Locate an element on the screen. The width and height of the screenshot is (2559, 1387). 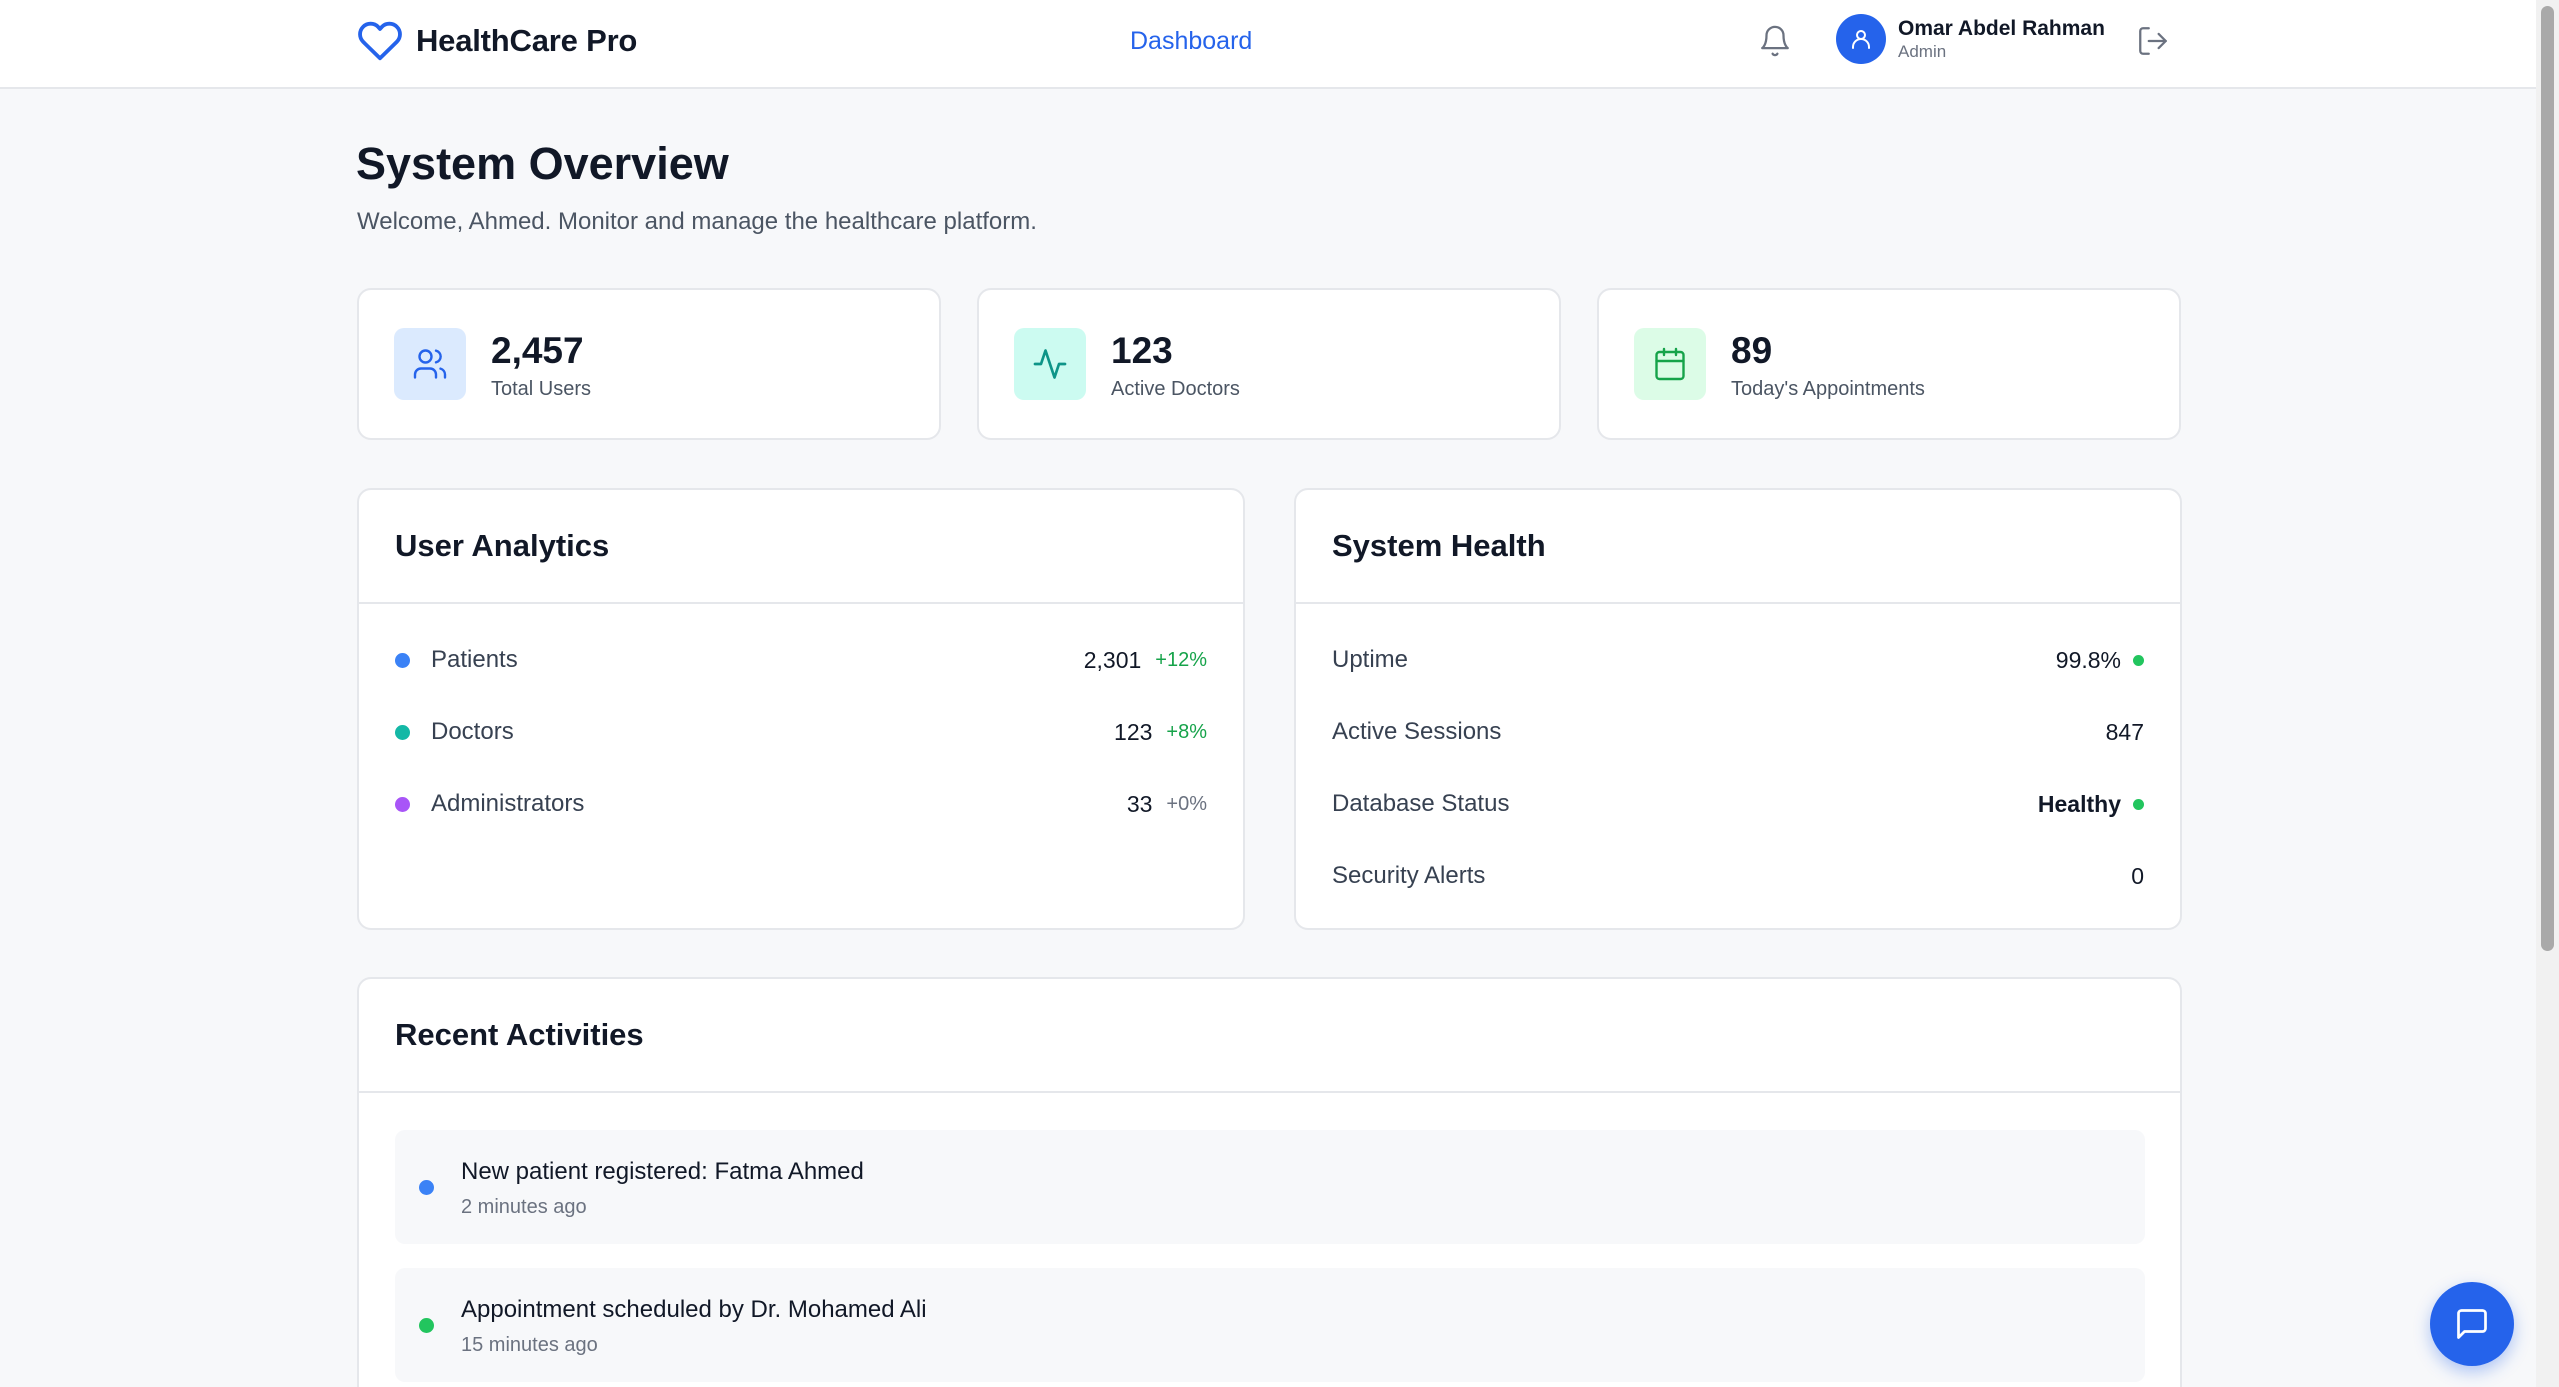
user-role: Admin is located at coordinates (1922, 51).